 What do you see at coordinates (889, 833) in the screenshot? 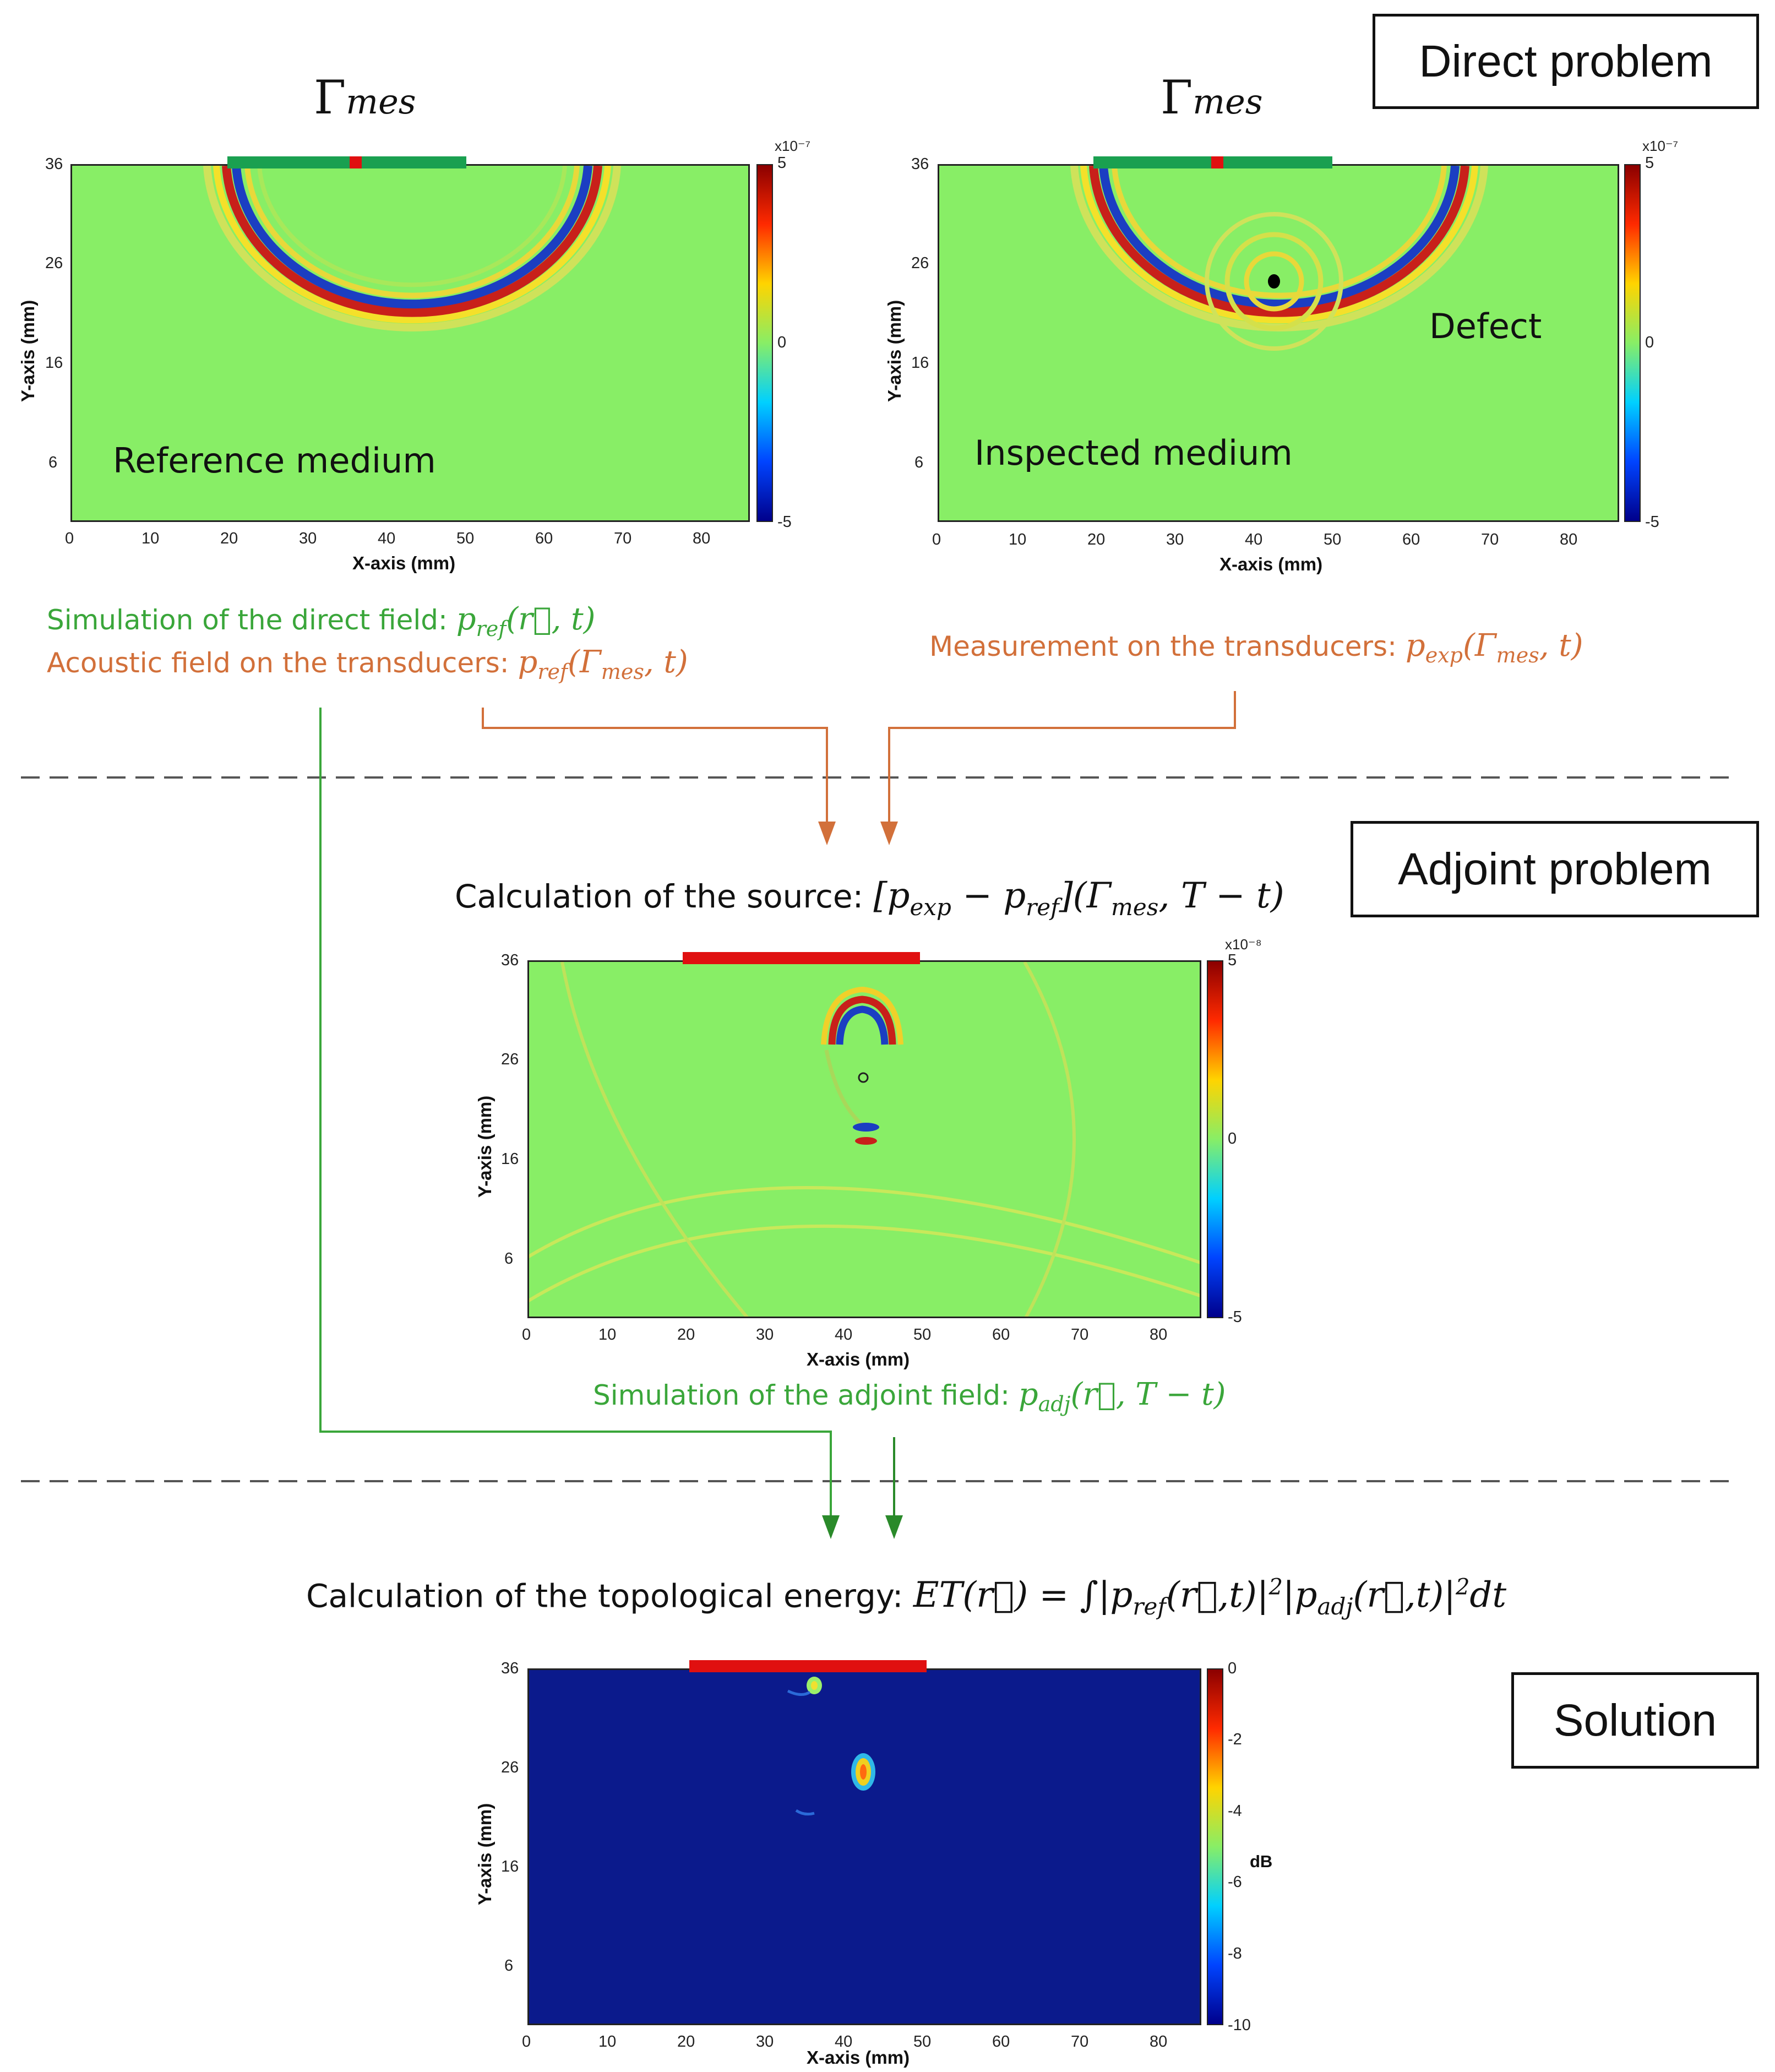
I see `arrowhead-exp-to-source` at bounding box center [889, 833].